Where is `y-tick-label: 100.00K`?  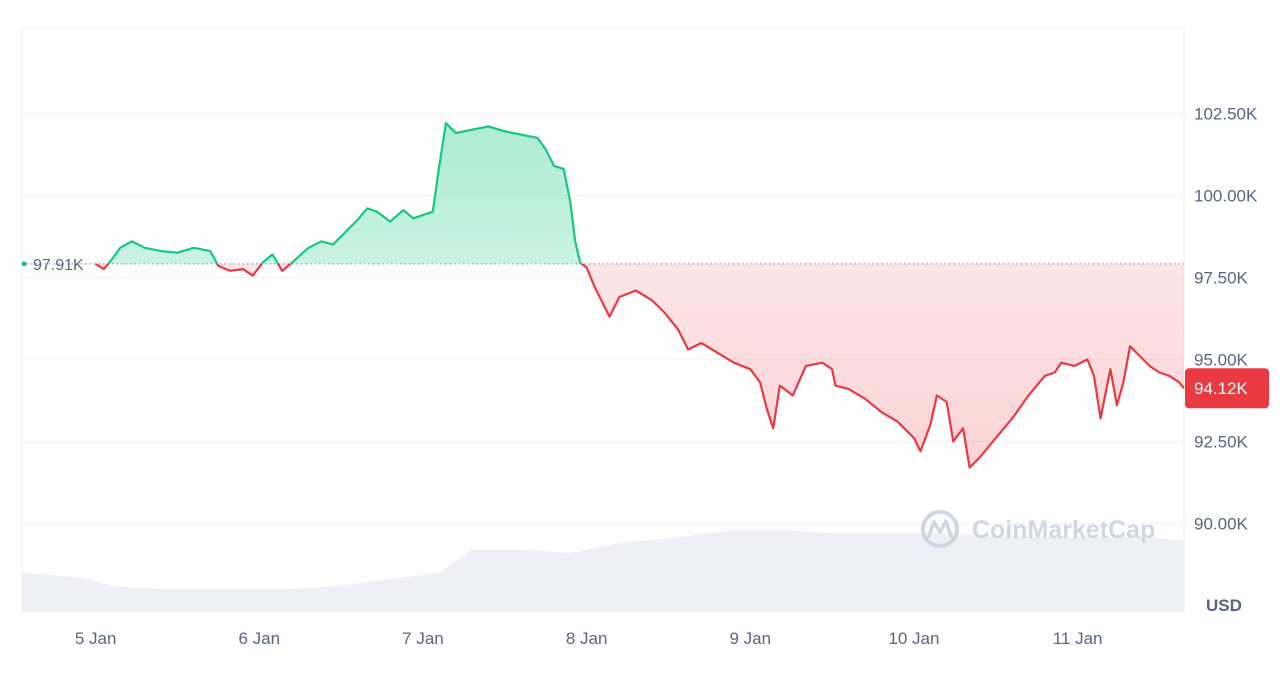
y-tick-label: 100.00K is located at coordinates (1226, 195).